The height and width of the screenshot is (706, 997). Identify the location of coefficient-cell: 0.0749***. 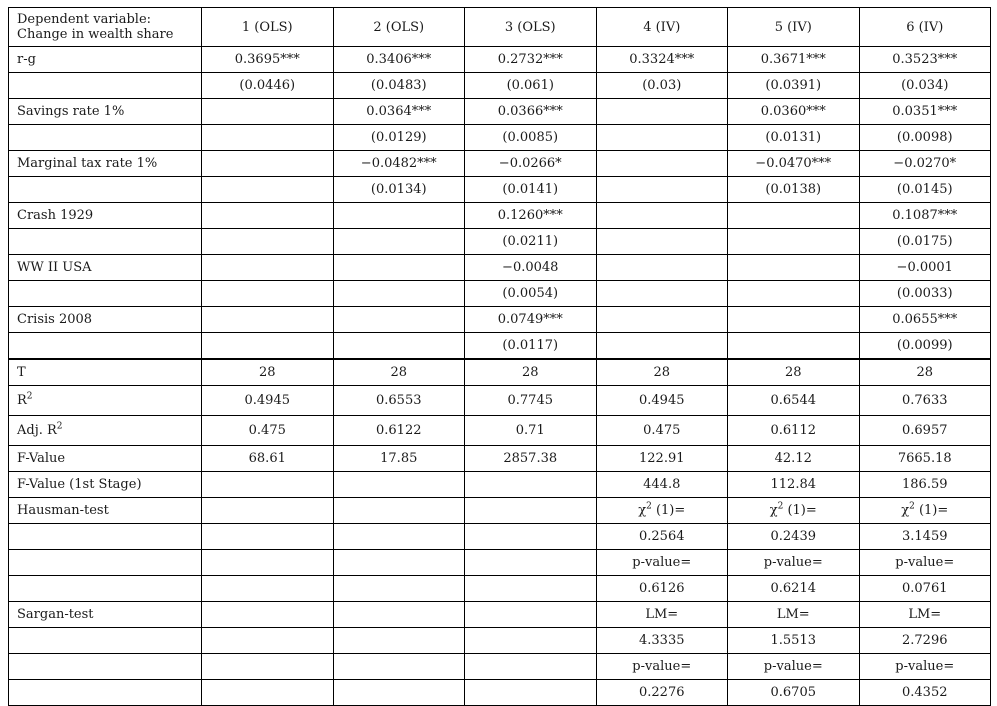
(530, 319).